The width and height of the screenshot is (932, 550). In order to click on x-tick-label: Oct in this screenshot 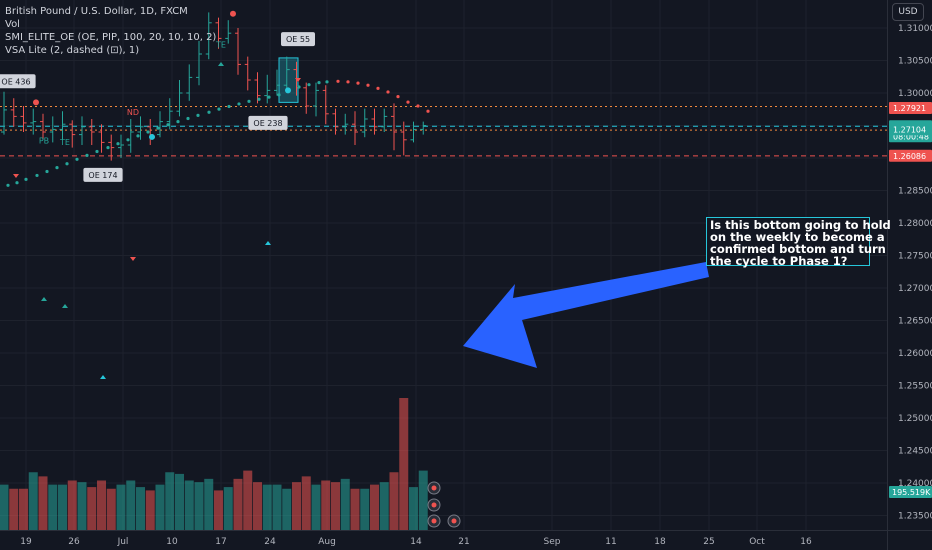, I will do `click(757, 542)`.